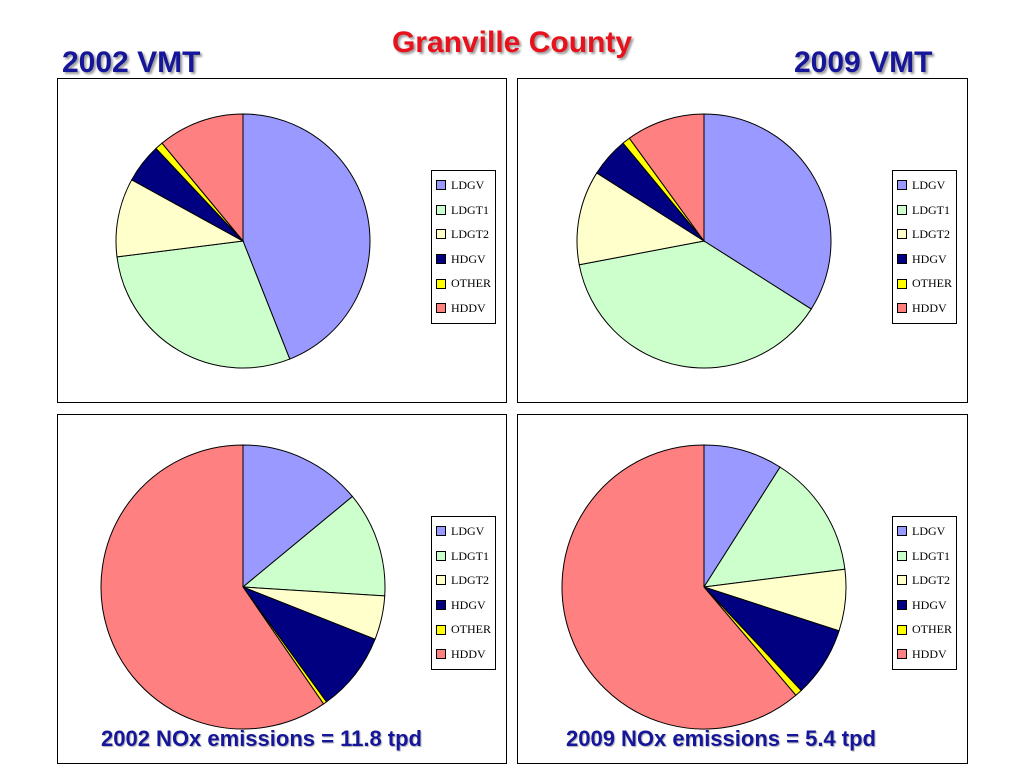 The height and width of the screenshot is (768, 1024). Describe the element at coordinates (131, 62) in the screenshot. I see `label-2002-vmt: 2002 VMT` at that location.